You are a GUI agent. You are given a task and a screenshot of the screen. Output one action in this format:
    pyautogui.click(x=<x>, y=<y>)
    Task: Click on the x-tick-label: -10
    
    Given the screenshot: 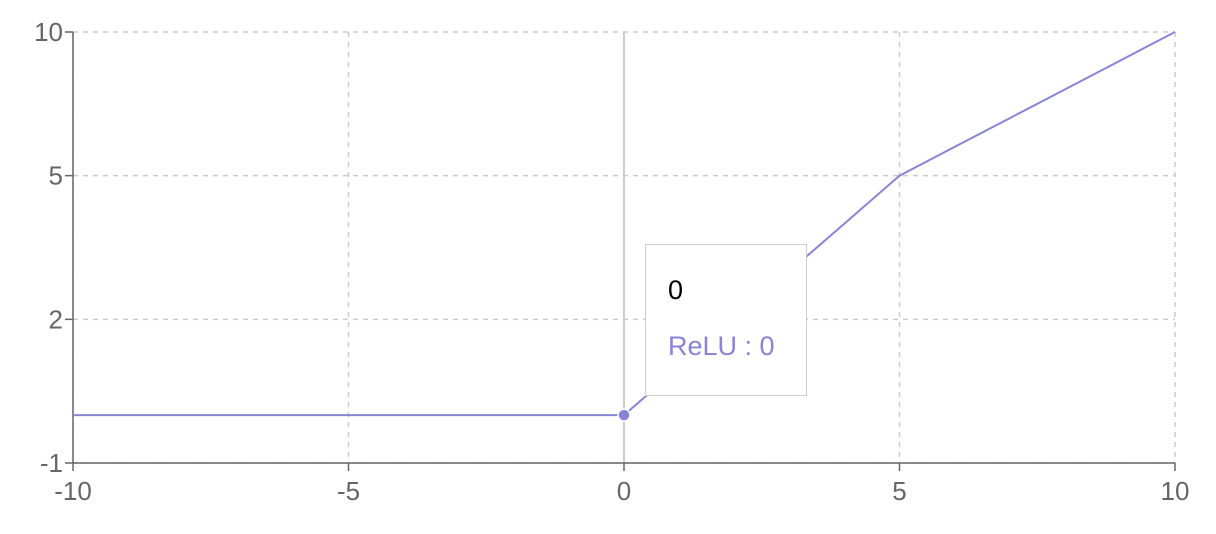 What is the action you would take?
    pyautogui.click(x=73, y=491)
    